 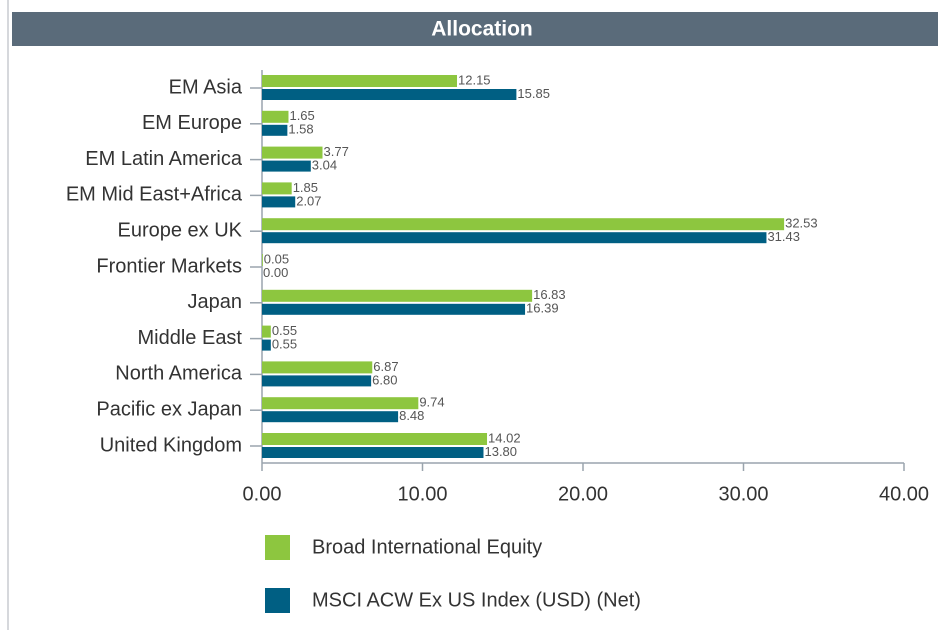 I want to click on x-tick-label: 0.00, so click(x=262, y=494).